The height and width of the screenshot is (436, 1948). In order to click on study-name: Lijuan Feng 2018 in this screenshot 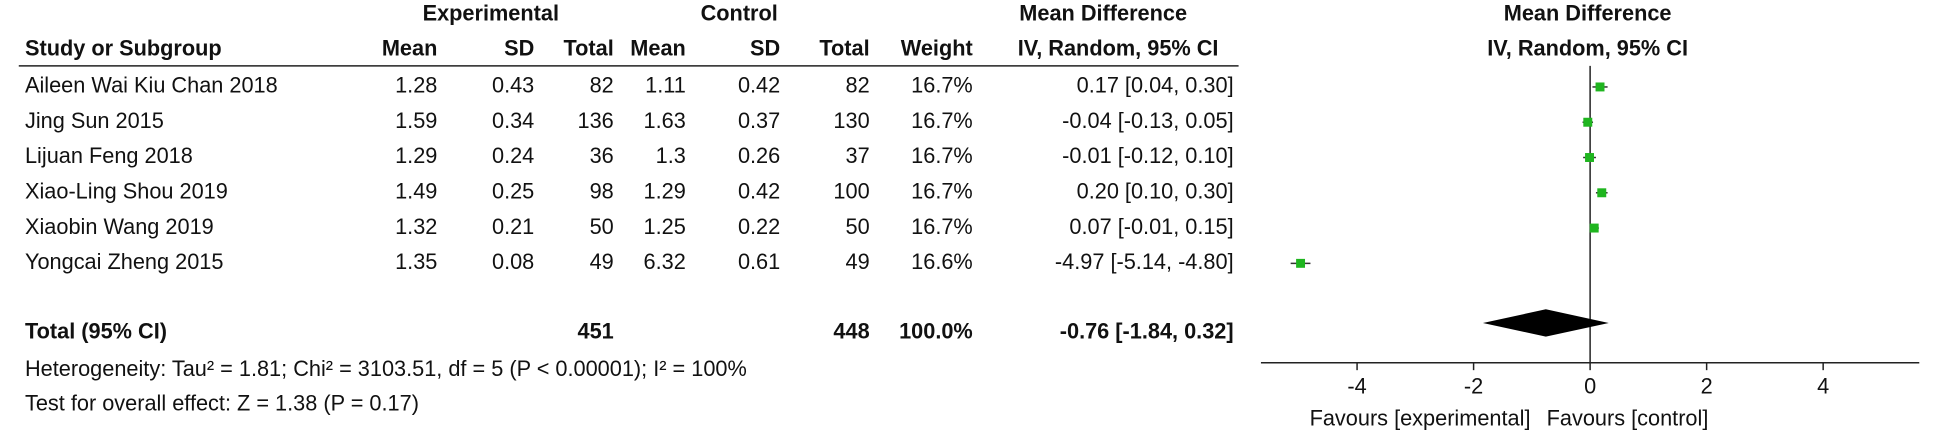, I will do `click(109, 155)`.